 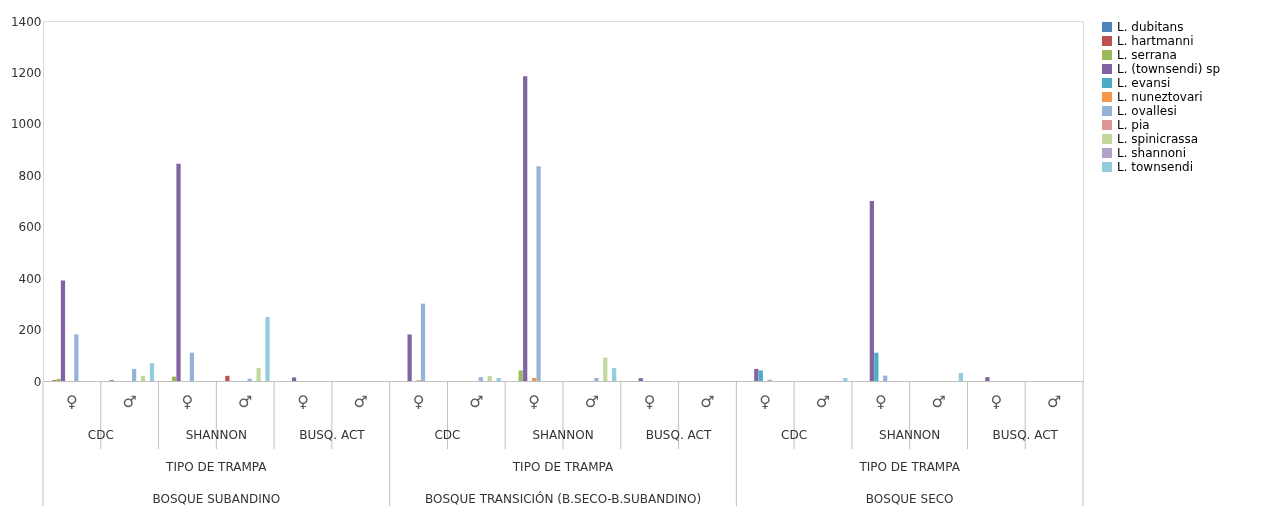 What do you see at coordinates (1133, 125) in the screenshot?
I see `legend-label: L. pia` at bounding box center [1133, 125].